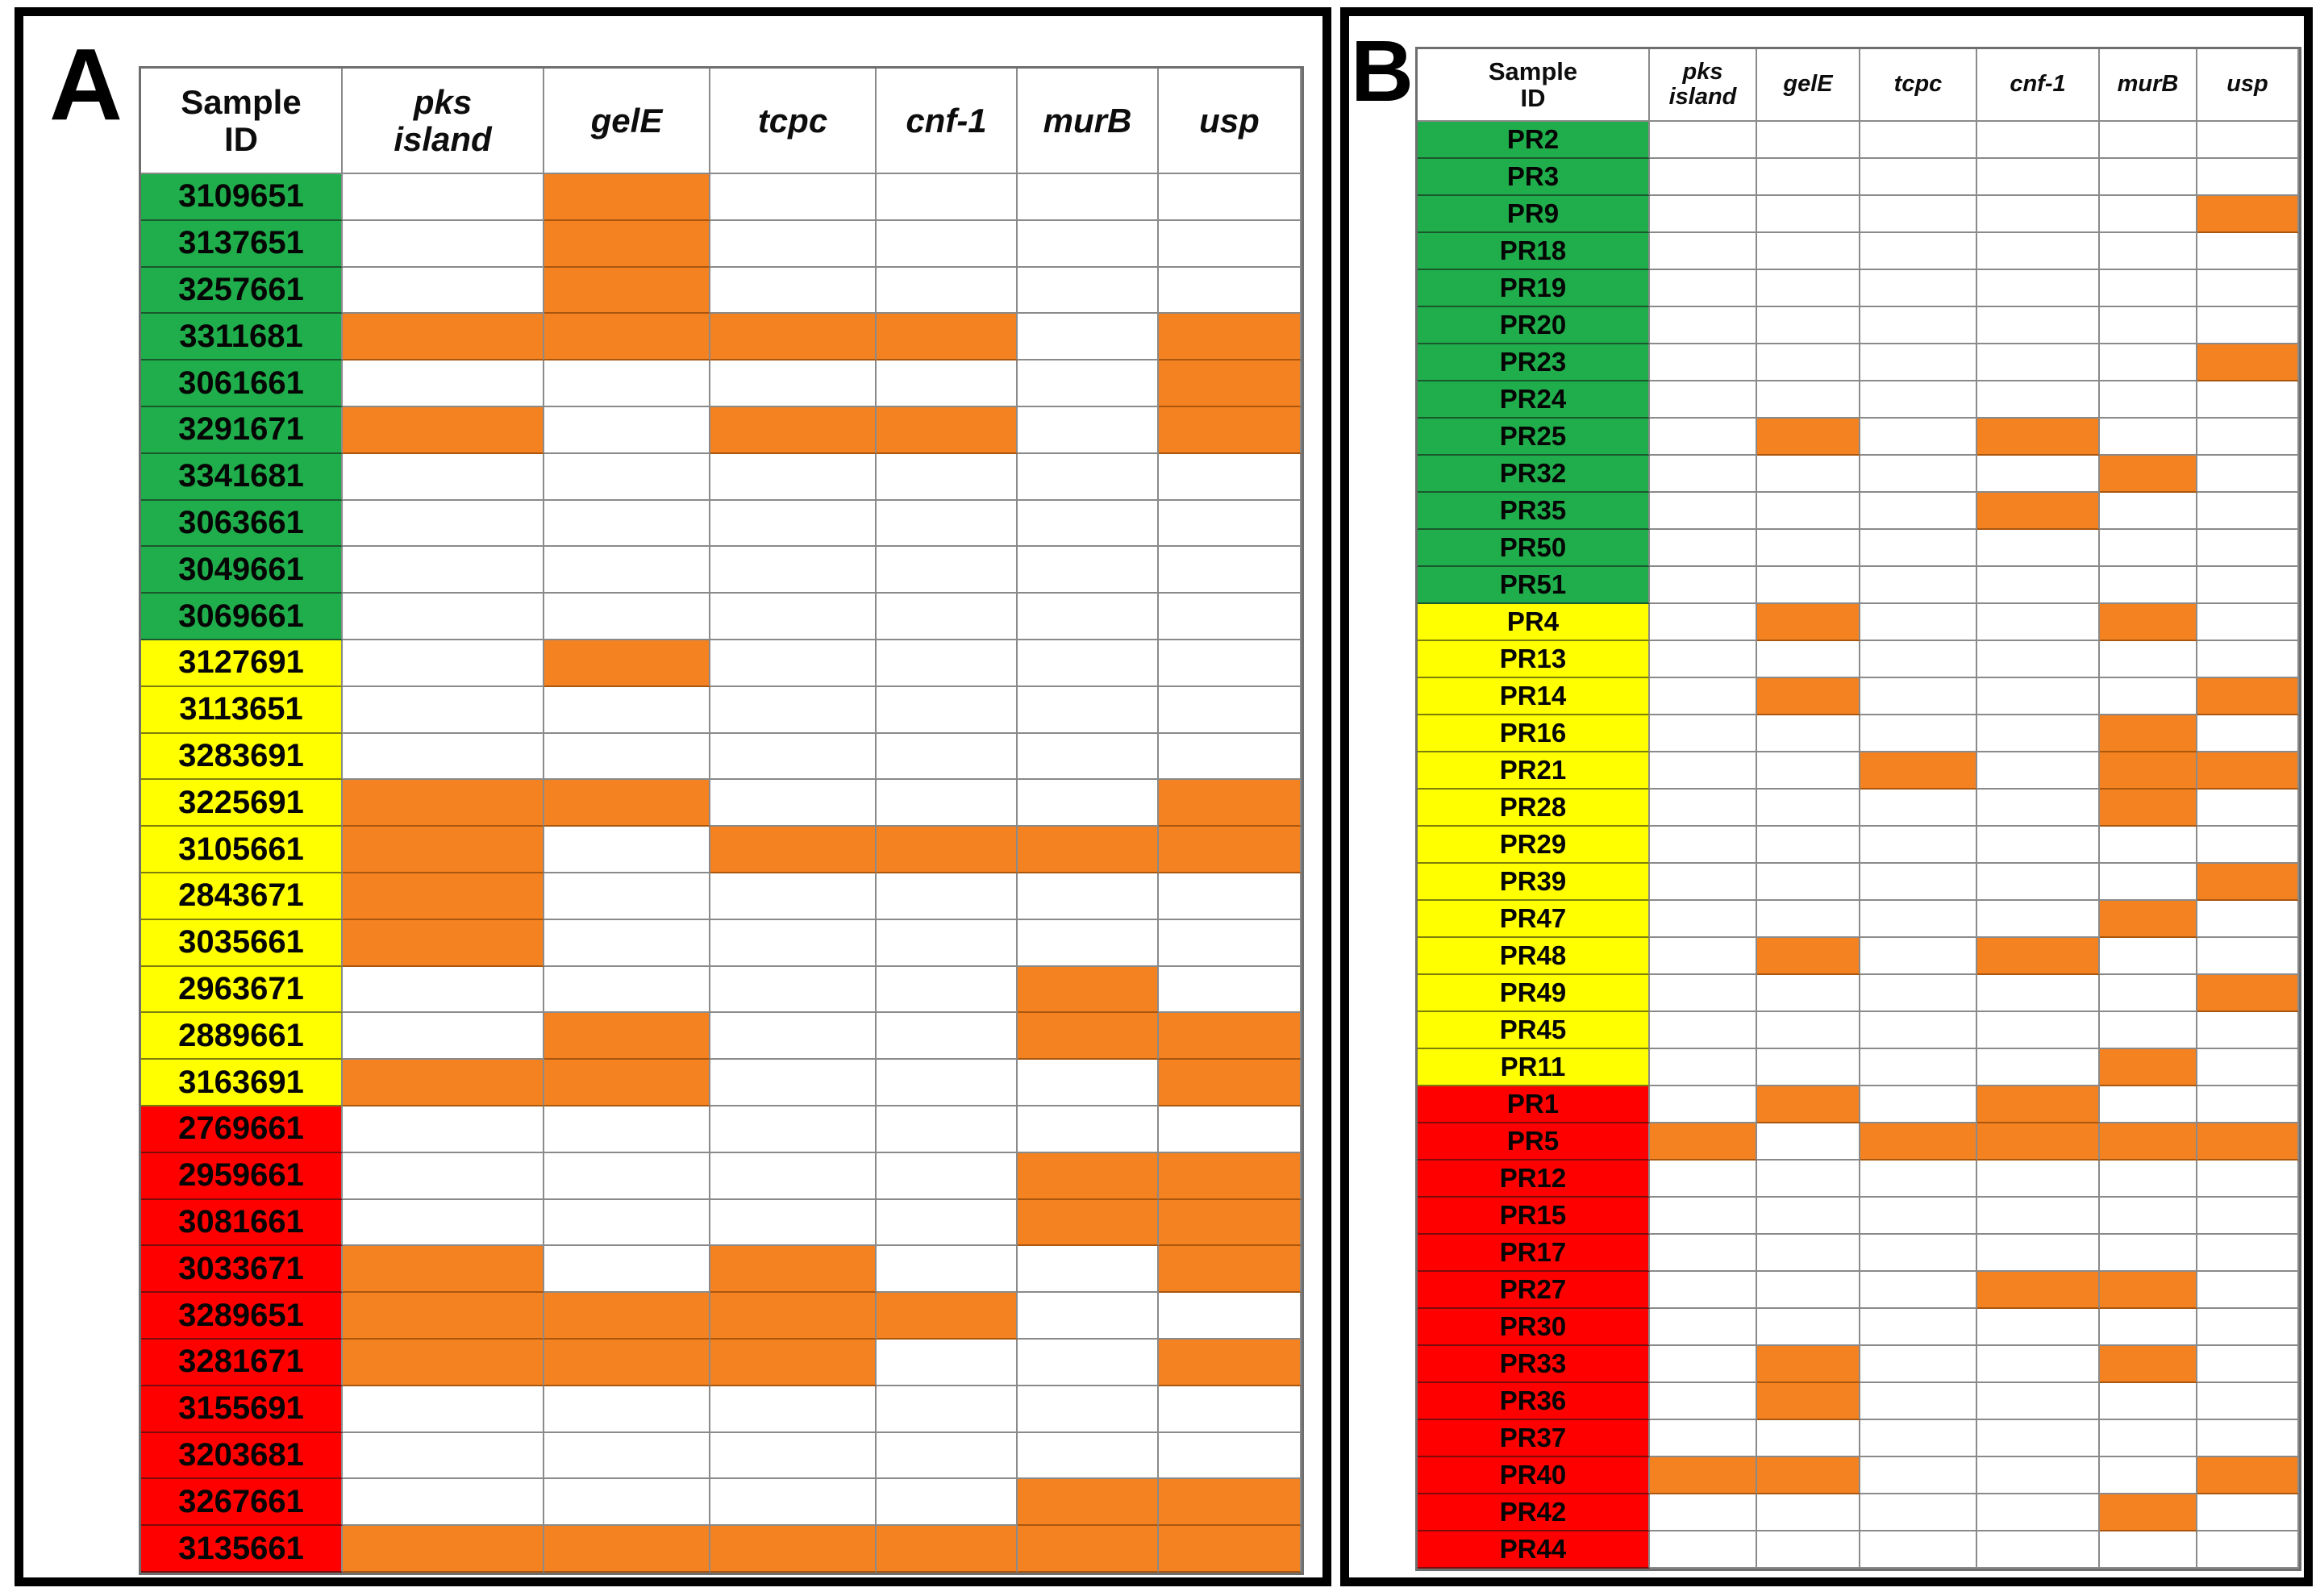 The width and height of the screenshot is (2320, 1596). What do you see at coordinates (1534, 400) in the screenshot?
I see `sample-id-cell: PR24` at bounding box center [1534, 400].